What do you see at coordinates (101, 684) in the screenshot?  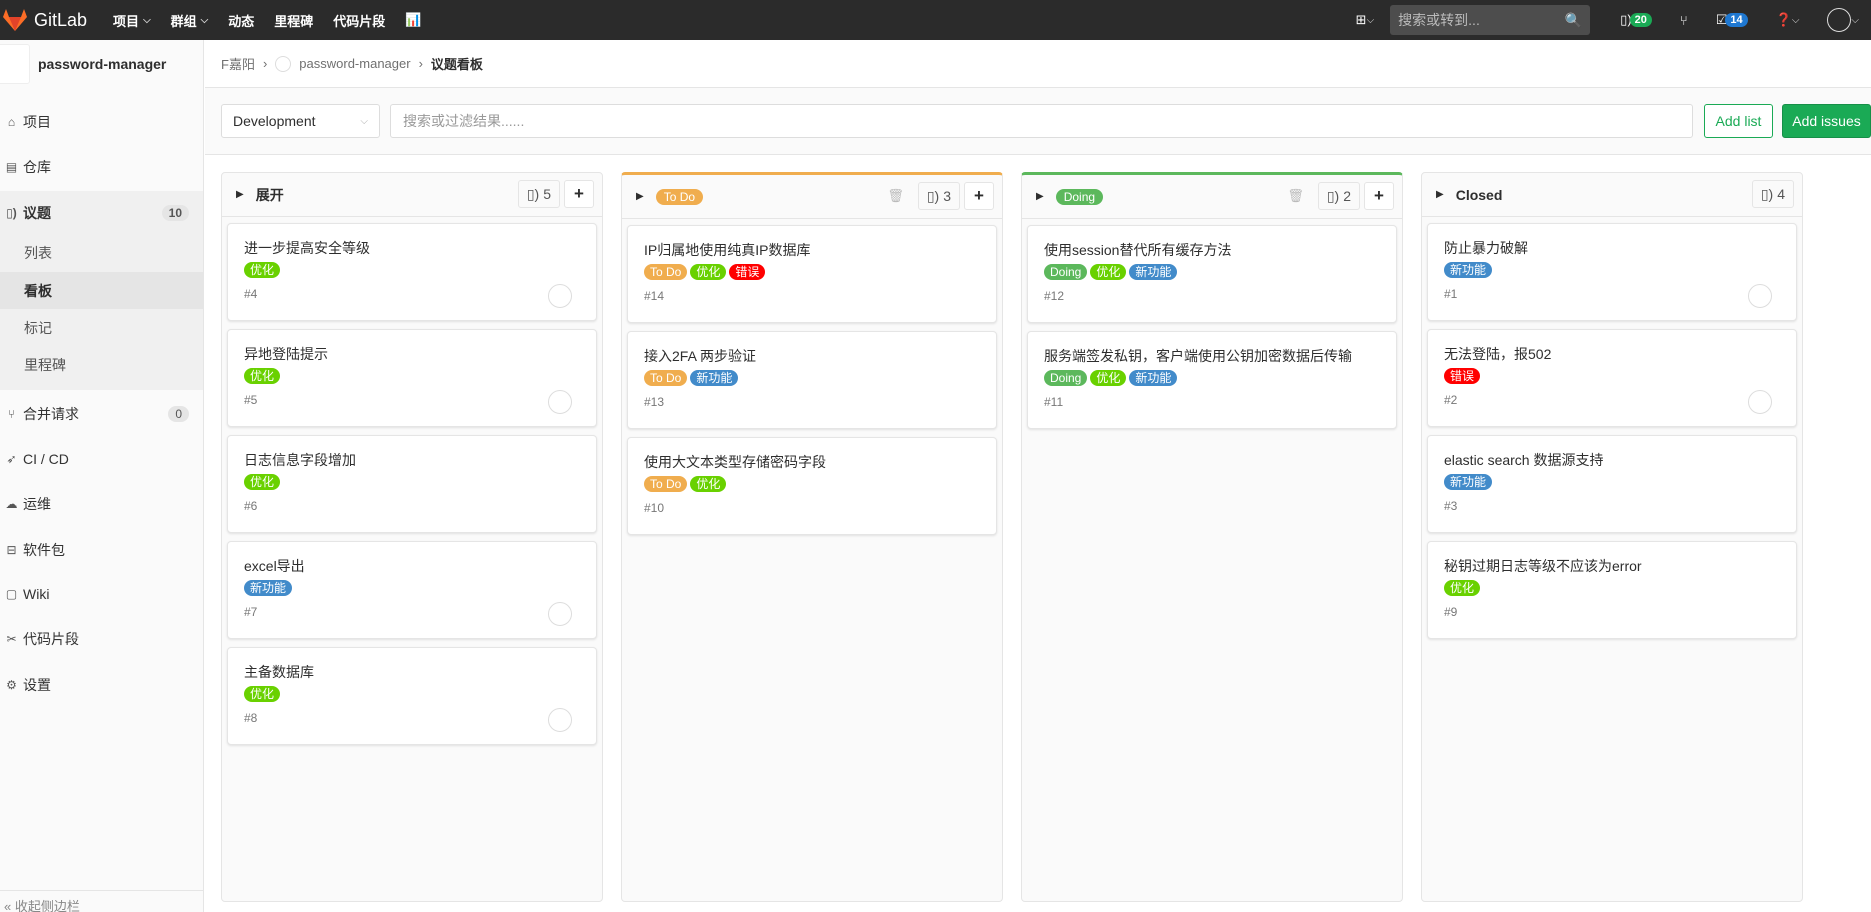 I see `sidebar-item-settings: ⚙ 设置` at bounding box center [101, 684].